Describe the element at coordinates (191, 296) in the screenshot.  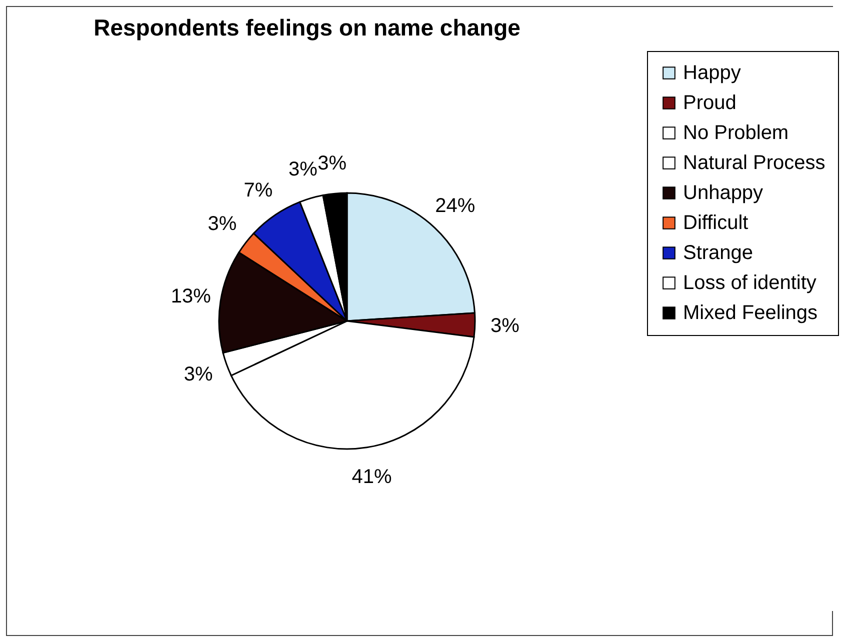
I see `data-label: 13%` at that location.